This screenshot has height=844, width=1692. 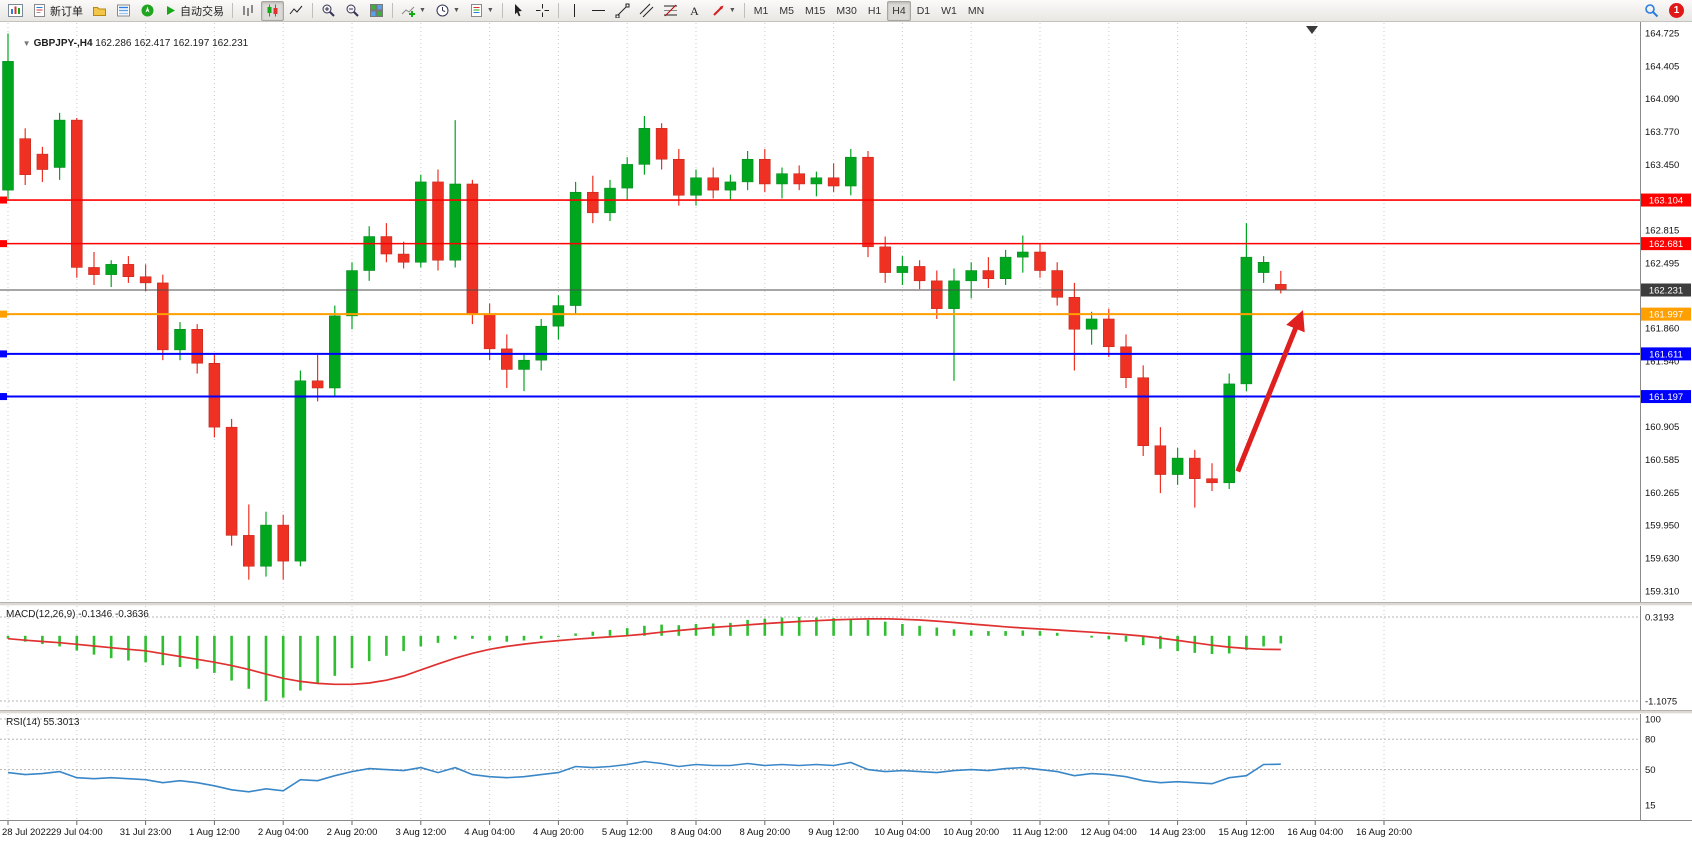 What do you see at coordinates (1676, 10) in the screenshot?
I see `notification-badge: 1` at bounding box center [1676, 10].